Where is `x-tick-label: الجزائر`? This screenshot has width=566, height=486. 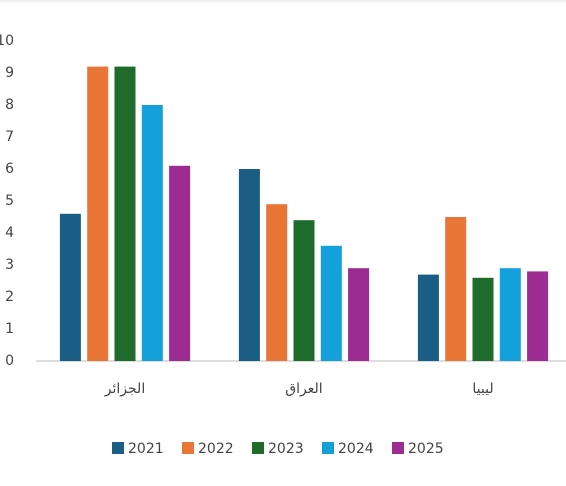 x-tick-label: الجزائر is located at coordinates (124, 389).